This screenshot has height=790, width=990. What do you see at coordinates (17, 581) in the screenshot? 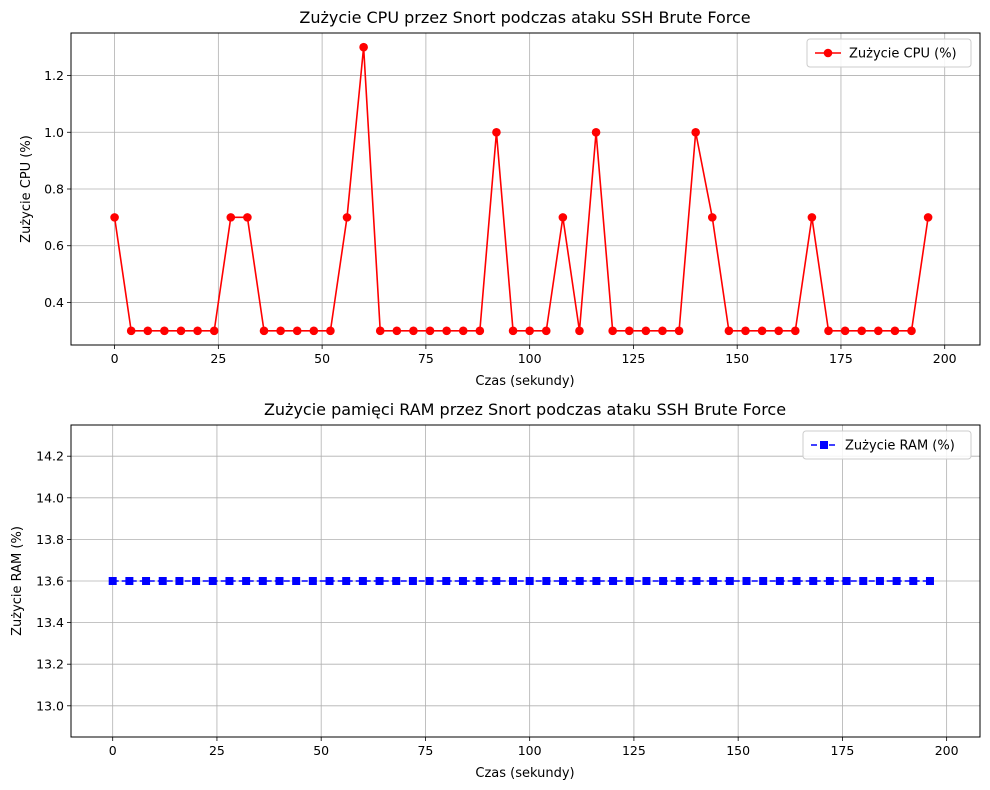
I see `ram-y-axis-label: Zużycie RAM (%)` at bounding box center [17, 581].